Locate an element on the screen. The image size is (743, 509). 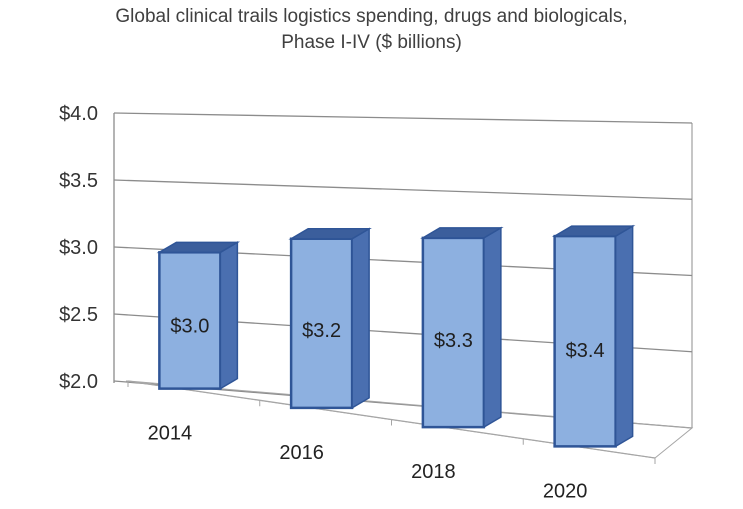
chart-title-line-2: Phase I-IV ($ billions) is located at coordinates (371, 42).